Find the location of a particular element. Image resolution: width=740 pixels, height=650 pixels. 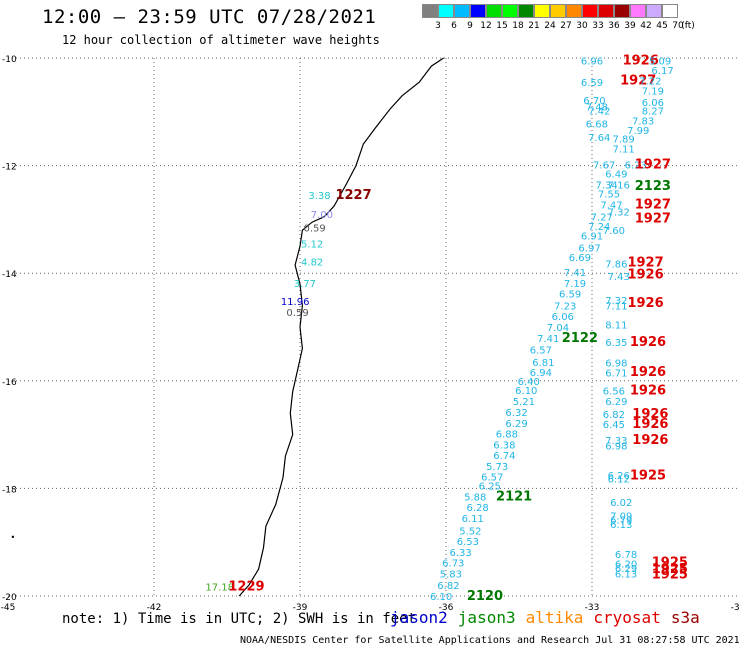

wave-height-label: 6.82 is located at coordinates (448, 586).